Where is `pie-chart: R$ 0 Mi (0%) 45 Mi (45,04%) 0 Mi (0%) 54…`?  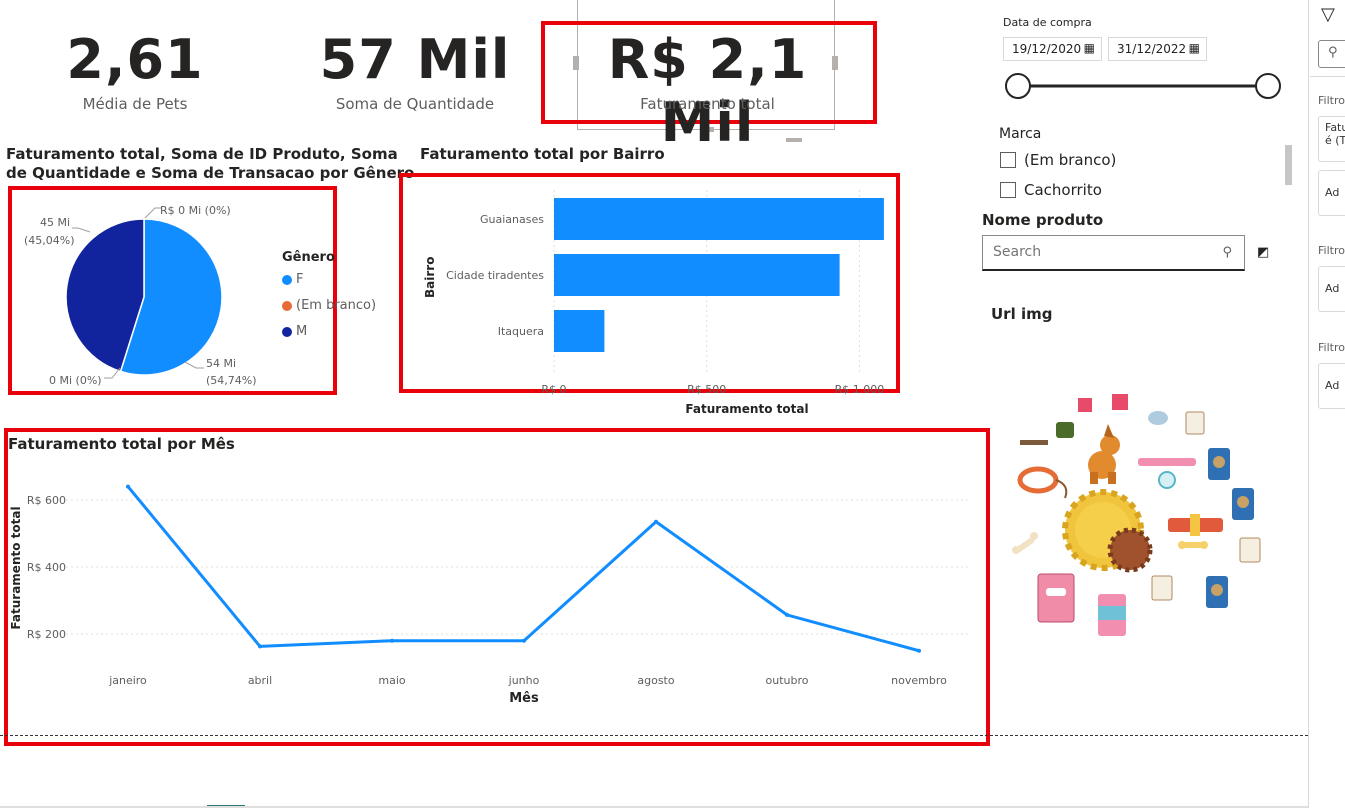 pie-chart: R$ 0 Mi (0%) 45 Mi (45,04%) 0 Mi (0%) 54… is located at coordinates (170, 292).